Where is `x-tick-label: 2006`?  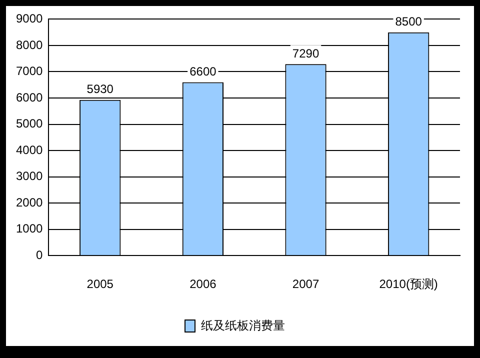
x-tick-label: 2006 is located at coordinates (203, 284).